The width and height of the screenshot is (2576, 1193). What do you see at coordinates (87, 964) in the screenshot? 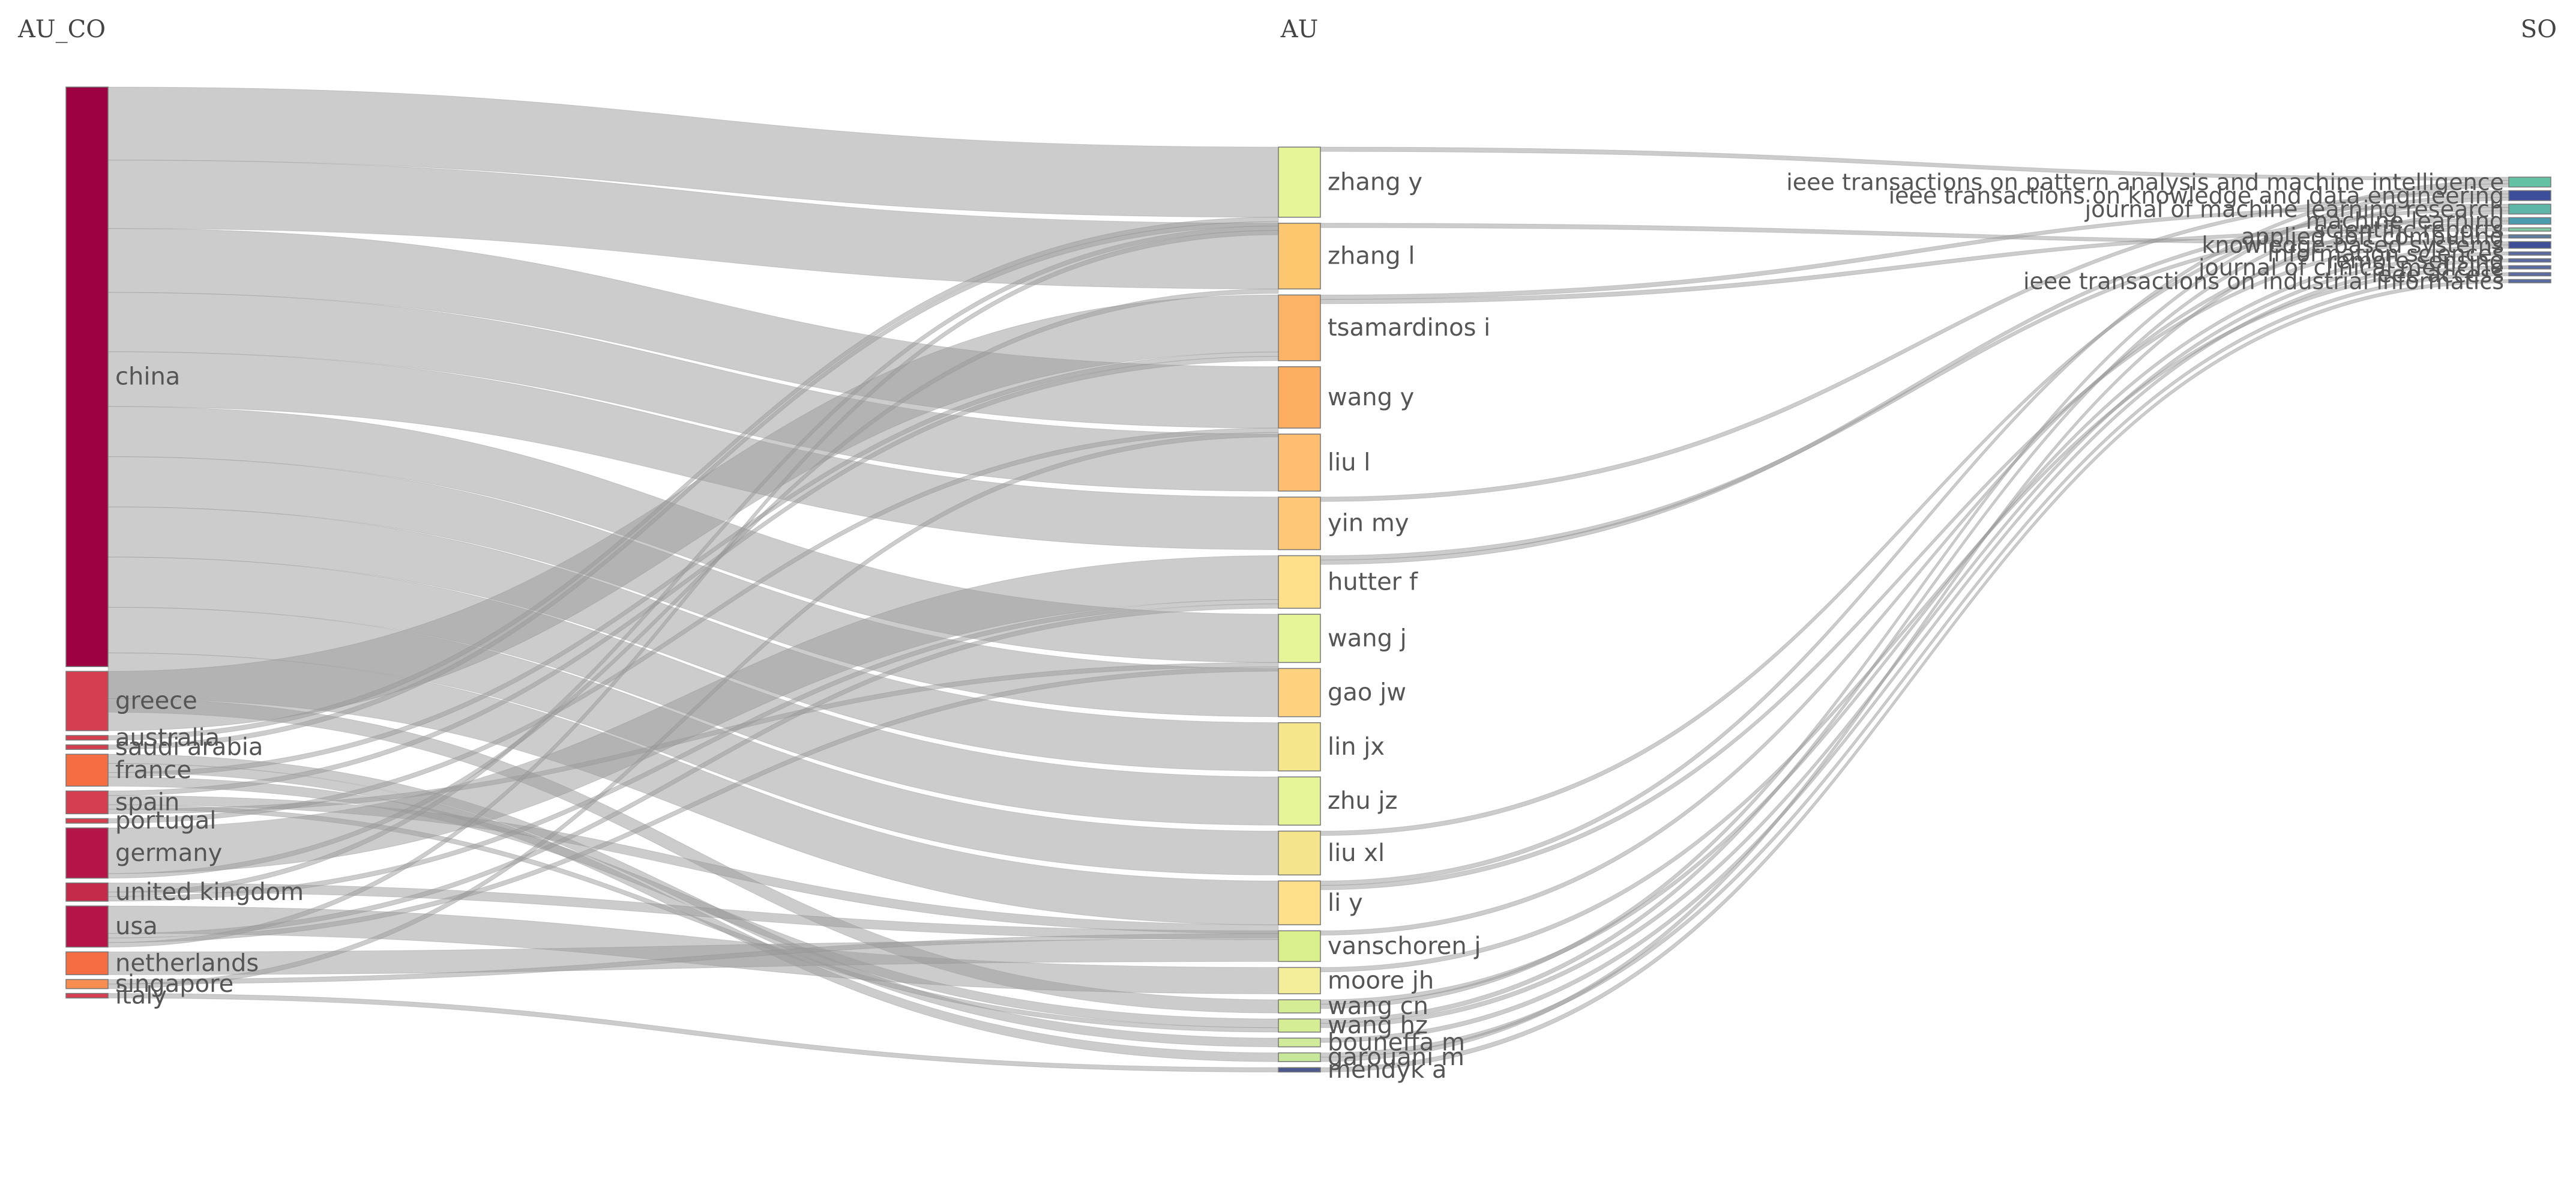
I see `node-netherlands` at bounding box center [87, 964].